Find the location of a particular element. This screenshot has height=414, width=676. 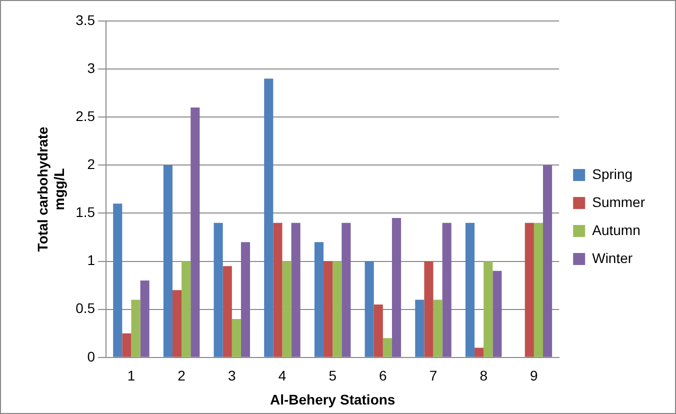

x-tick-label: 4 is located at coordinates (282, 376).